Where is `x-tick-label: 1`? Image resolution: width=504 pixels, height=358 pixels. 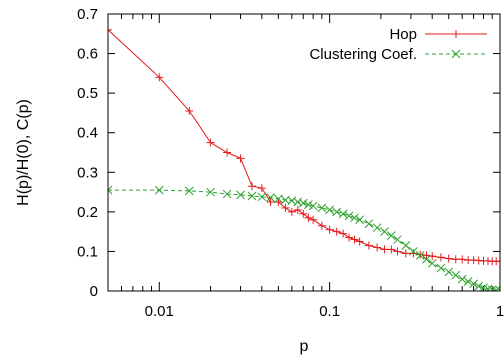 x-tick-label: 1 is located at coordinates (500, 311).